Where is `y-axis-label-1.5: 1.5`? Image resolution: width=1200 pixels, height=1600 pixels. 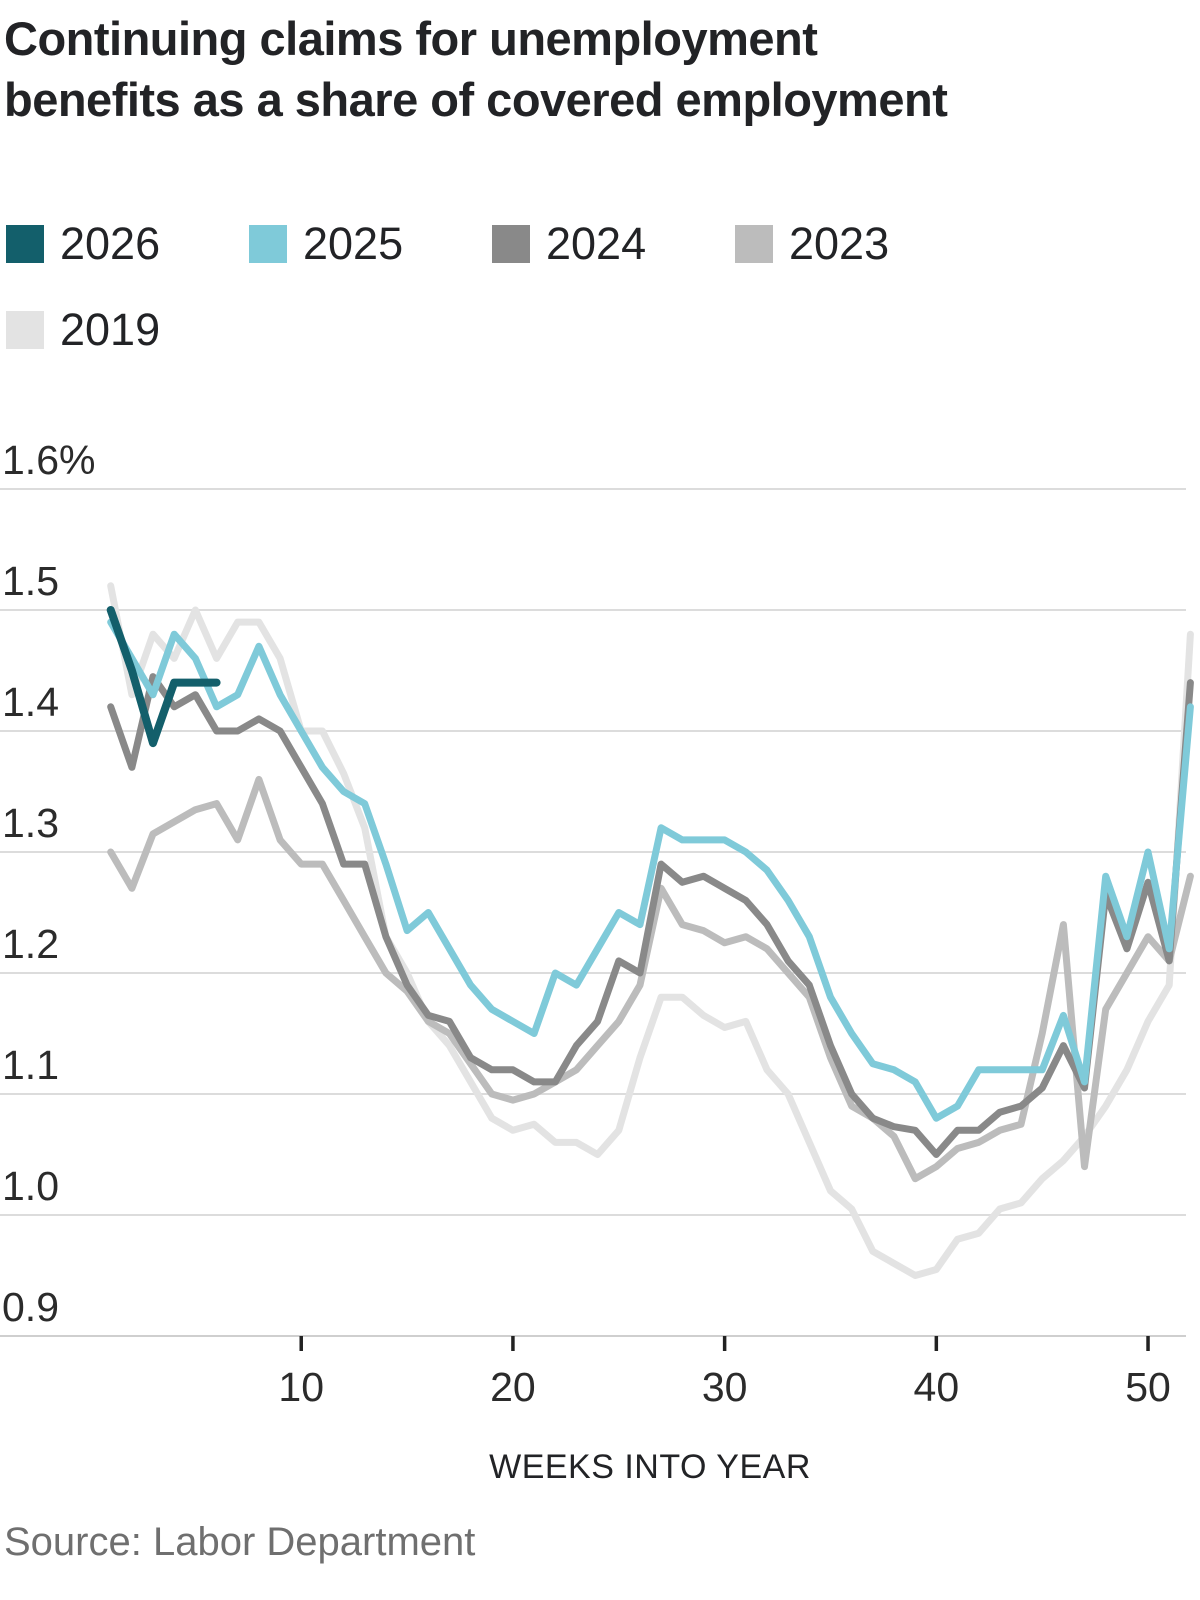
y-axis-label-1.5: 1.5 is located at coordinates (30, 581).